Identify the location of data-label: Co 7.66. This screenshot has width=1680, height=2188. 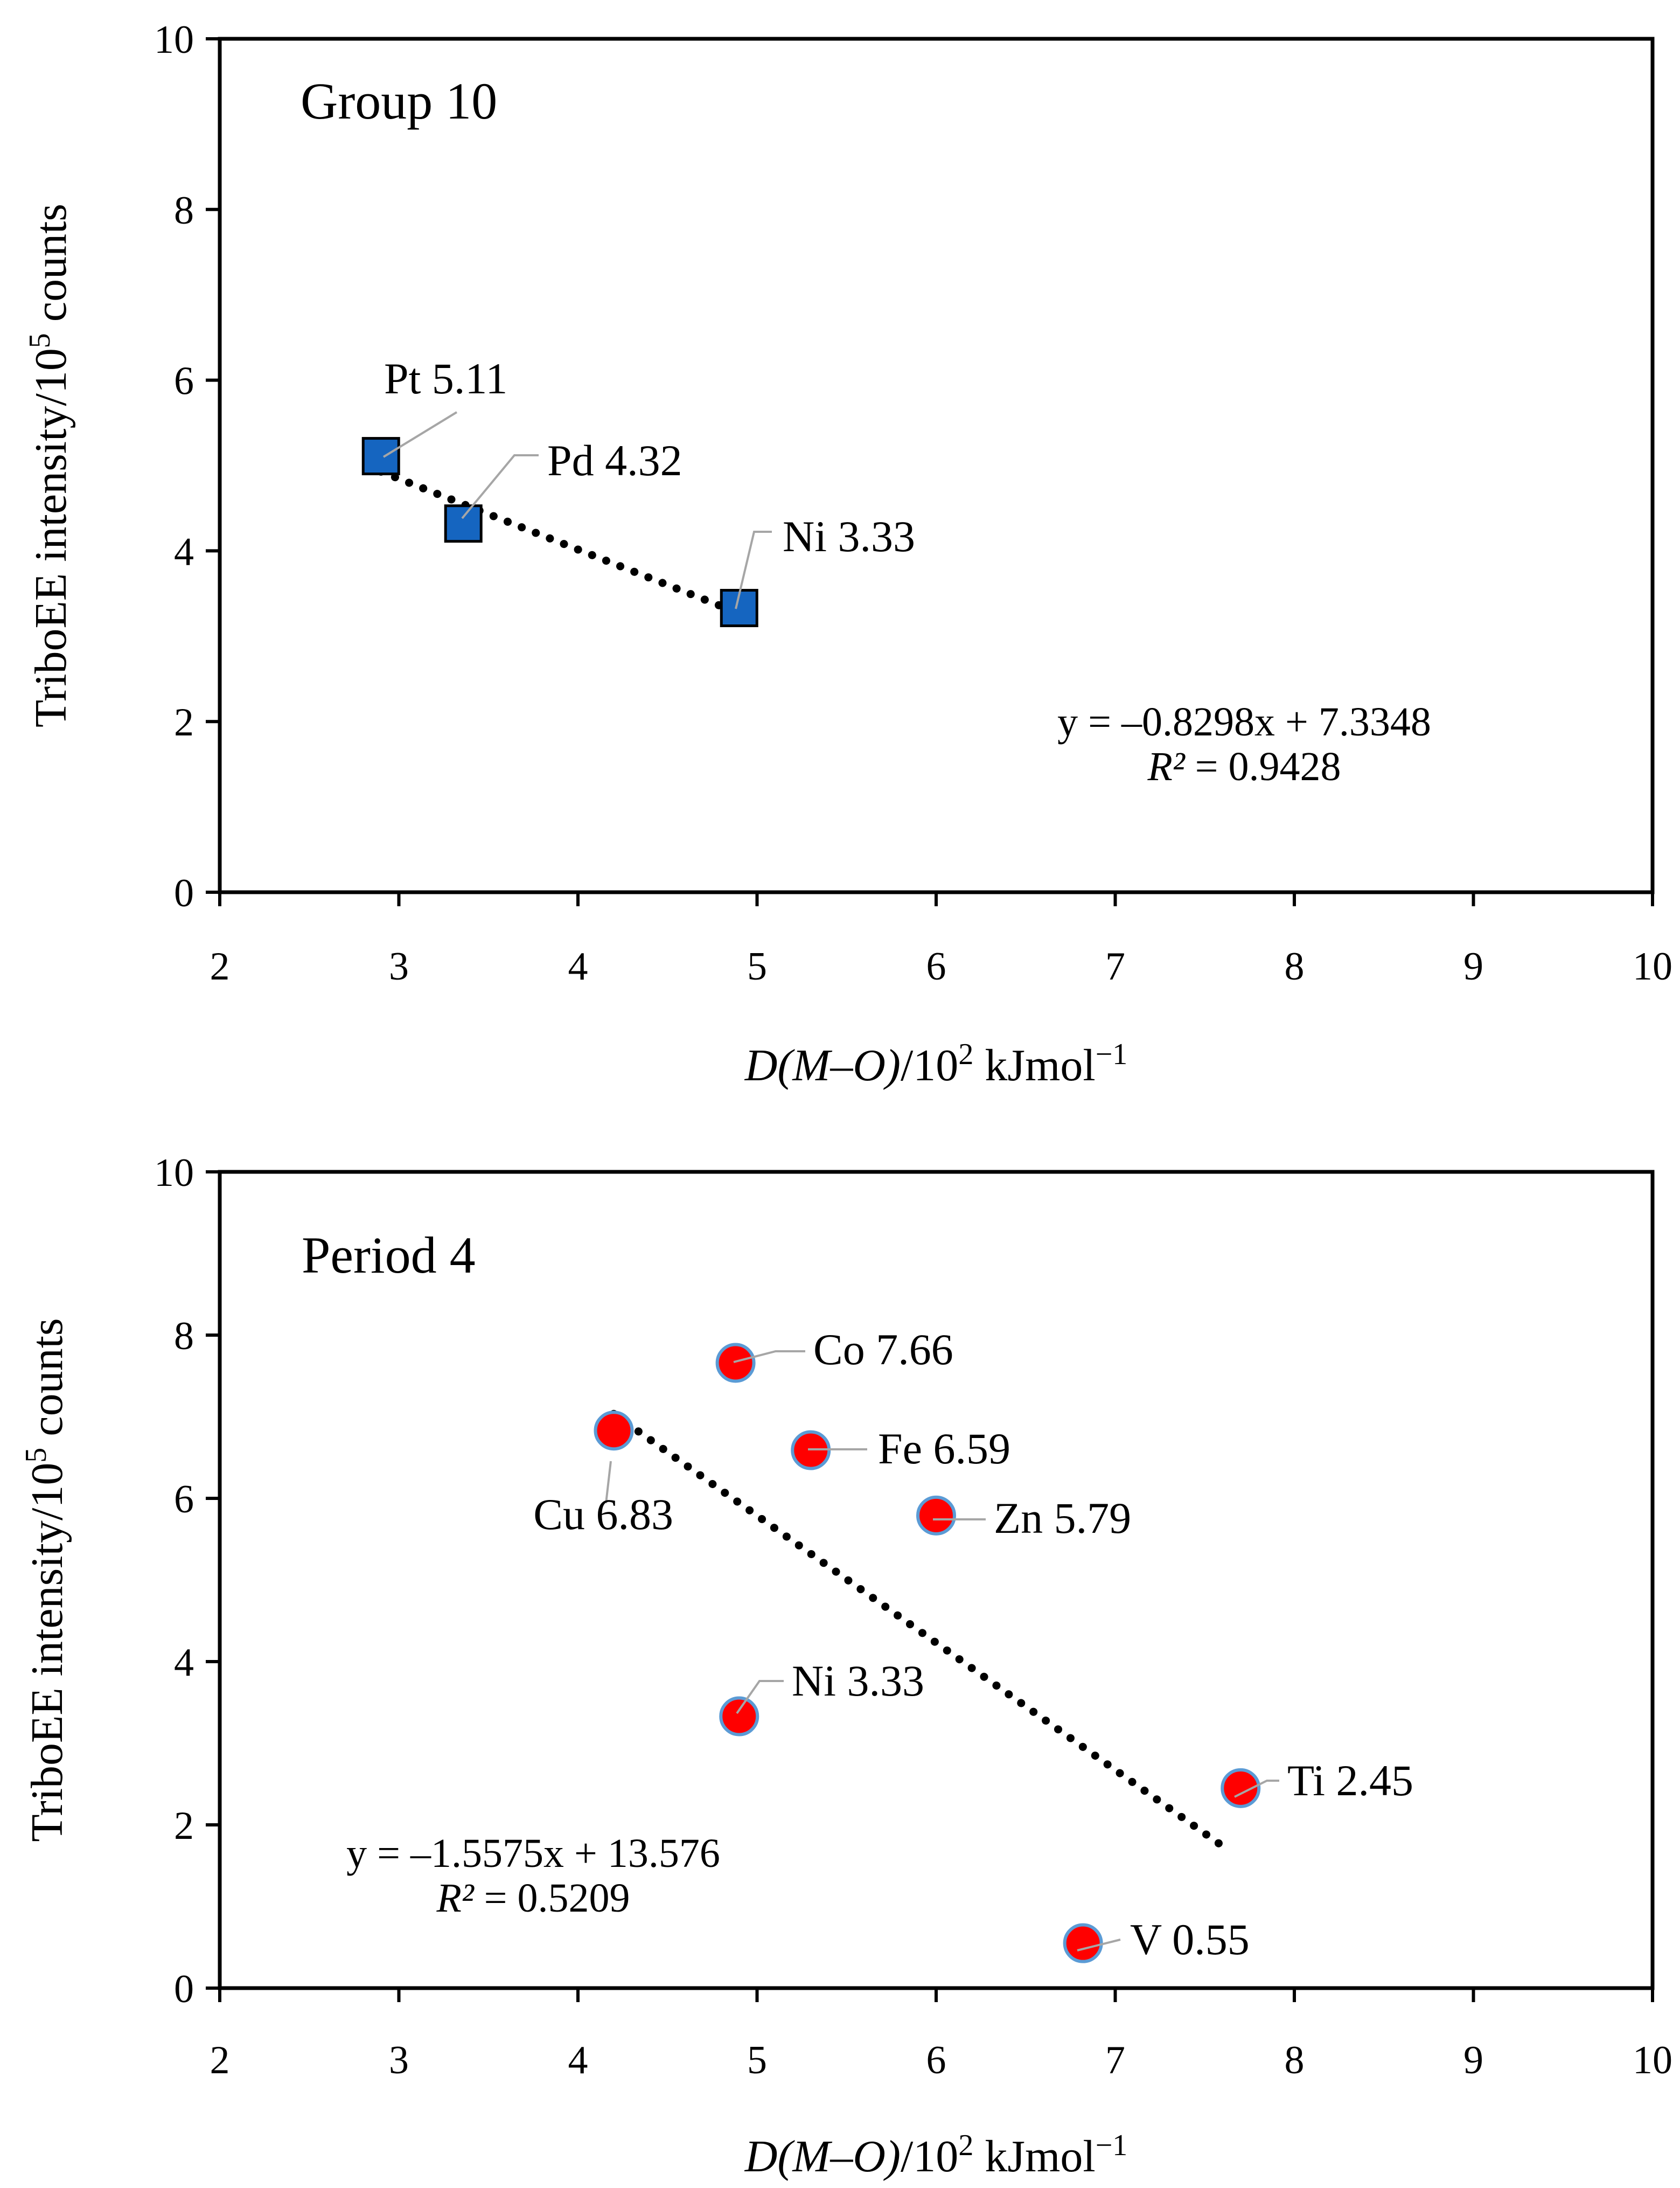
(883, 1349).